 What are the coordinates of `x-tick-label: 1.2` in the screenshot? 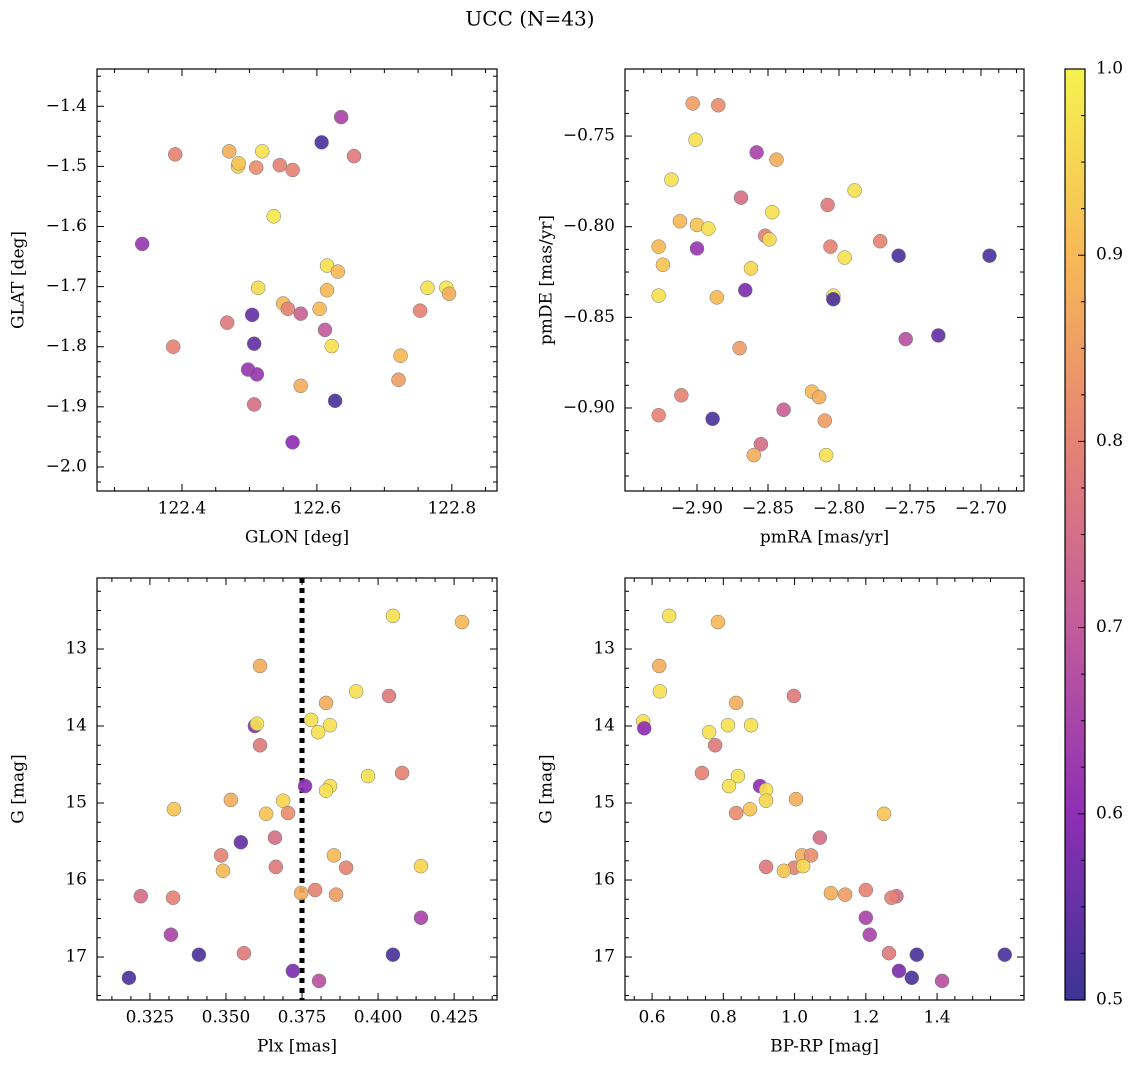 It's located at (865, 1018).